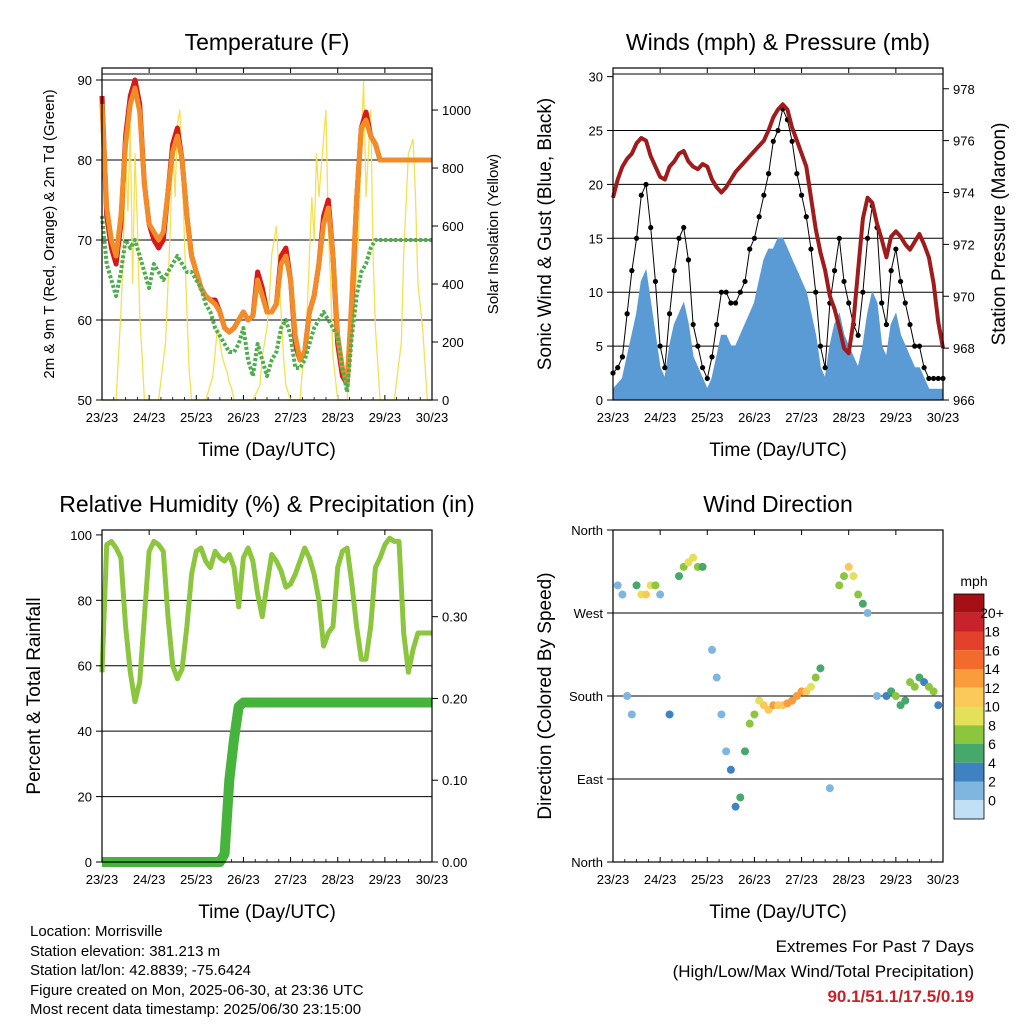 This screenshot has height=1024, width=1024. What do you see at coordinates (778, 229) in the screenshot?
I see `station-pressure-line` at bounding box center [778, 229].